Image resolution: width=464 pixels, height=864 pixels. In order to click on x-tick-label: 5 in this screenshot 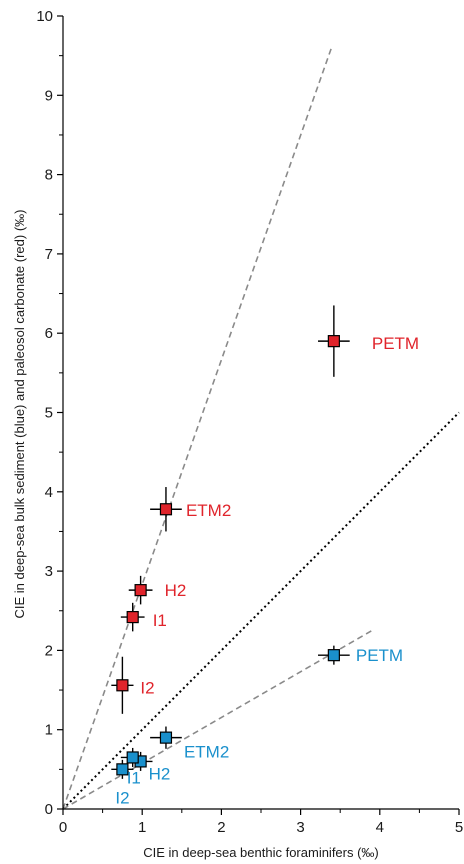, I will do `click(459, 827)`.